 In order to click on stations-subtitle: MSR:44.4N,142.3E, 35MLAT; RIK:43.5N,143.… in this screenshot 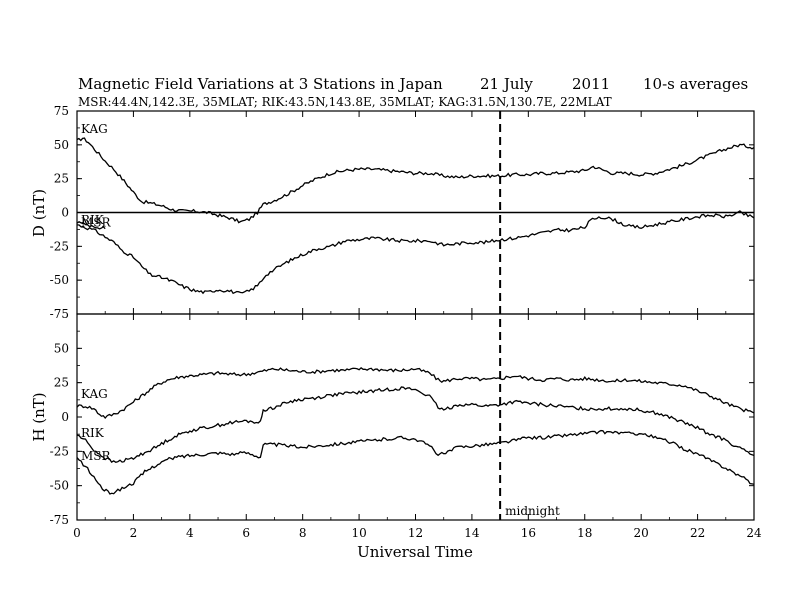, I will do `click(345, 102)`.